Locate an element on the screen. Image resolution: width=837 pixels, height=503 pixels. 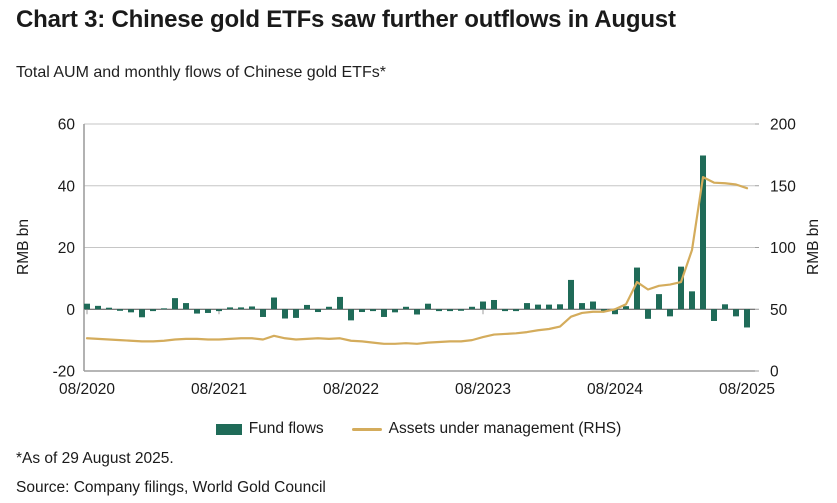
legend-label-fund-flows: Fund flows is located at coordinates (286, 428).